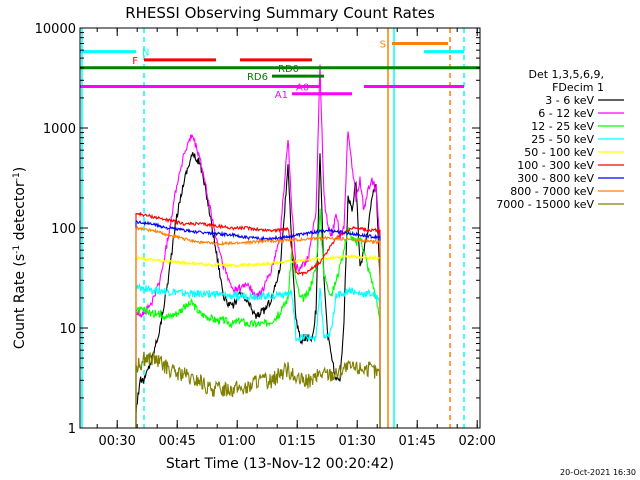 This screenshot has width=640, height=480. I want to click on x-tick-label-02-00: 02:00, so click(476, 441).